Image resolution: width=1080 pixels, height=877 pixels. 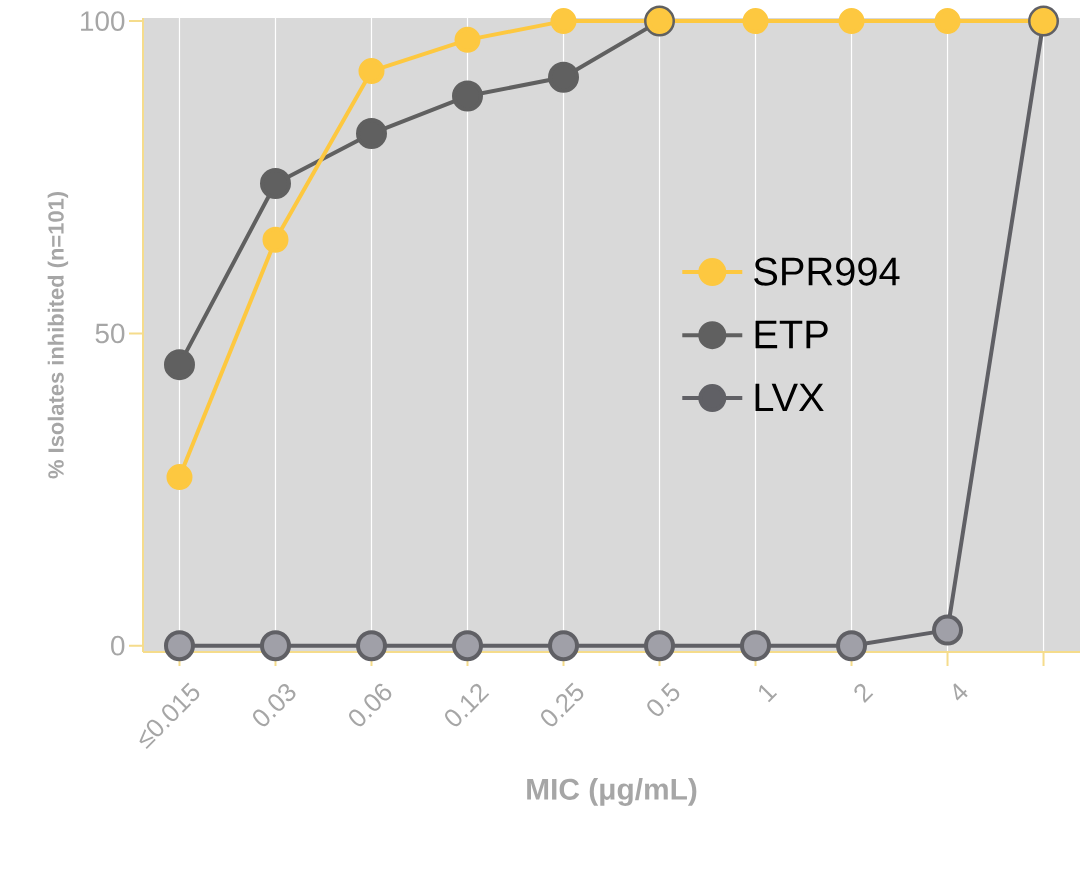 I want to click on x-tick-label: 0.06, so click(x=370, y=705).